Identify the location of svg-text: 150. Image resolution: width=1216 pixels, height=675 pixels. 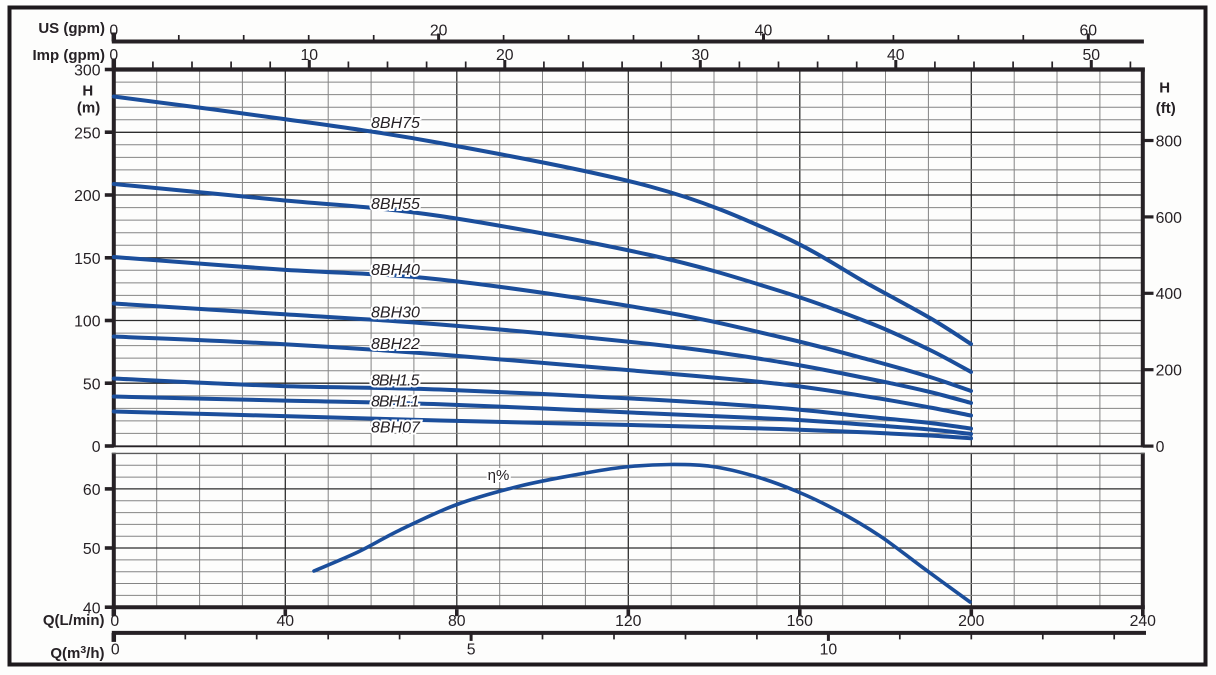
(87, 259).